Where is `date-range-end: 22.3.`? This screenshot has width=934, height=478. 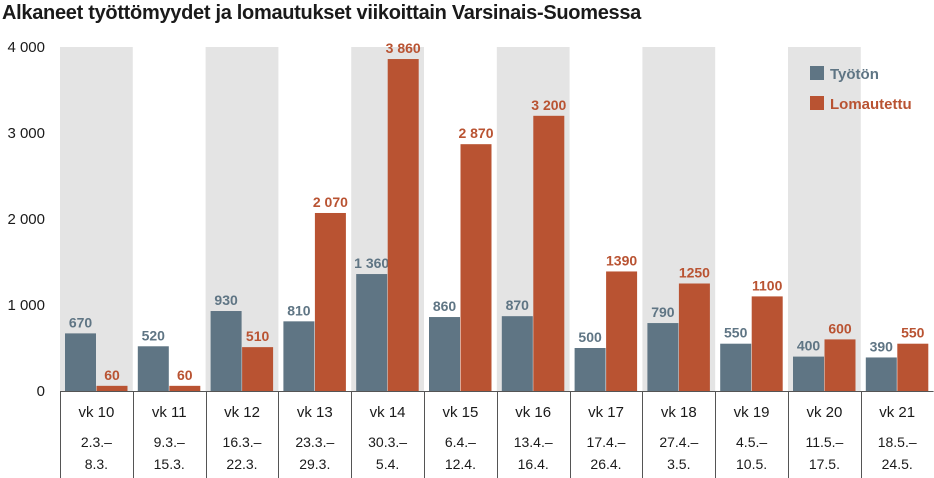 date-range-end: 22.3. is located at coordinates (241, 464).